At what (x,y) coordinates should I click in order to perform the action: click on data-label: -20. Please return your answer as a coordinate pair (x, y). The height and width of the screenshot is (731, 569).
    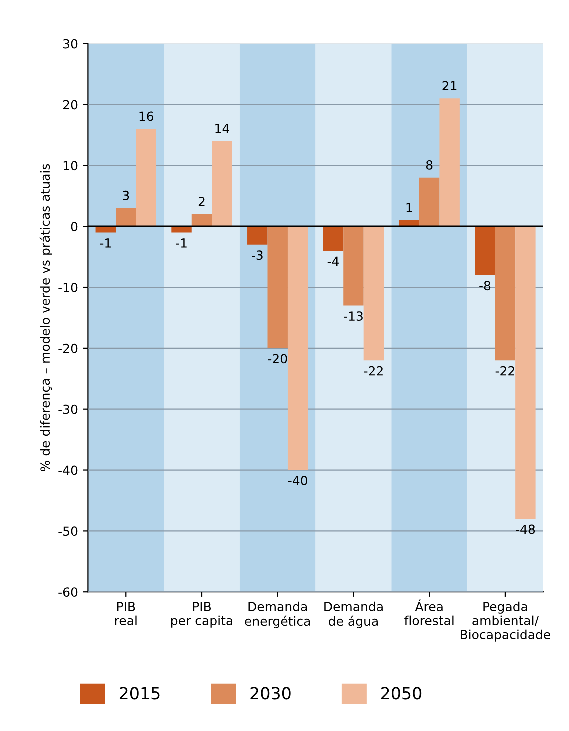
    Looking at the image, I should click on (278, 359).